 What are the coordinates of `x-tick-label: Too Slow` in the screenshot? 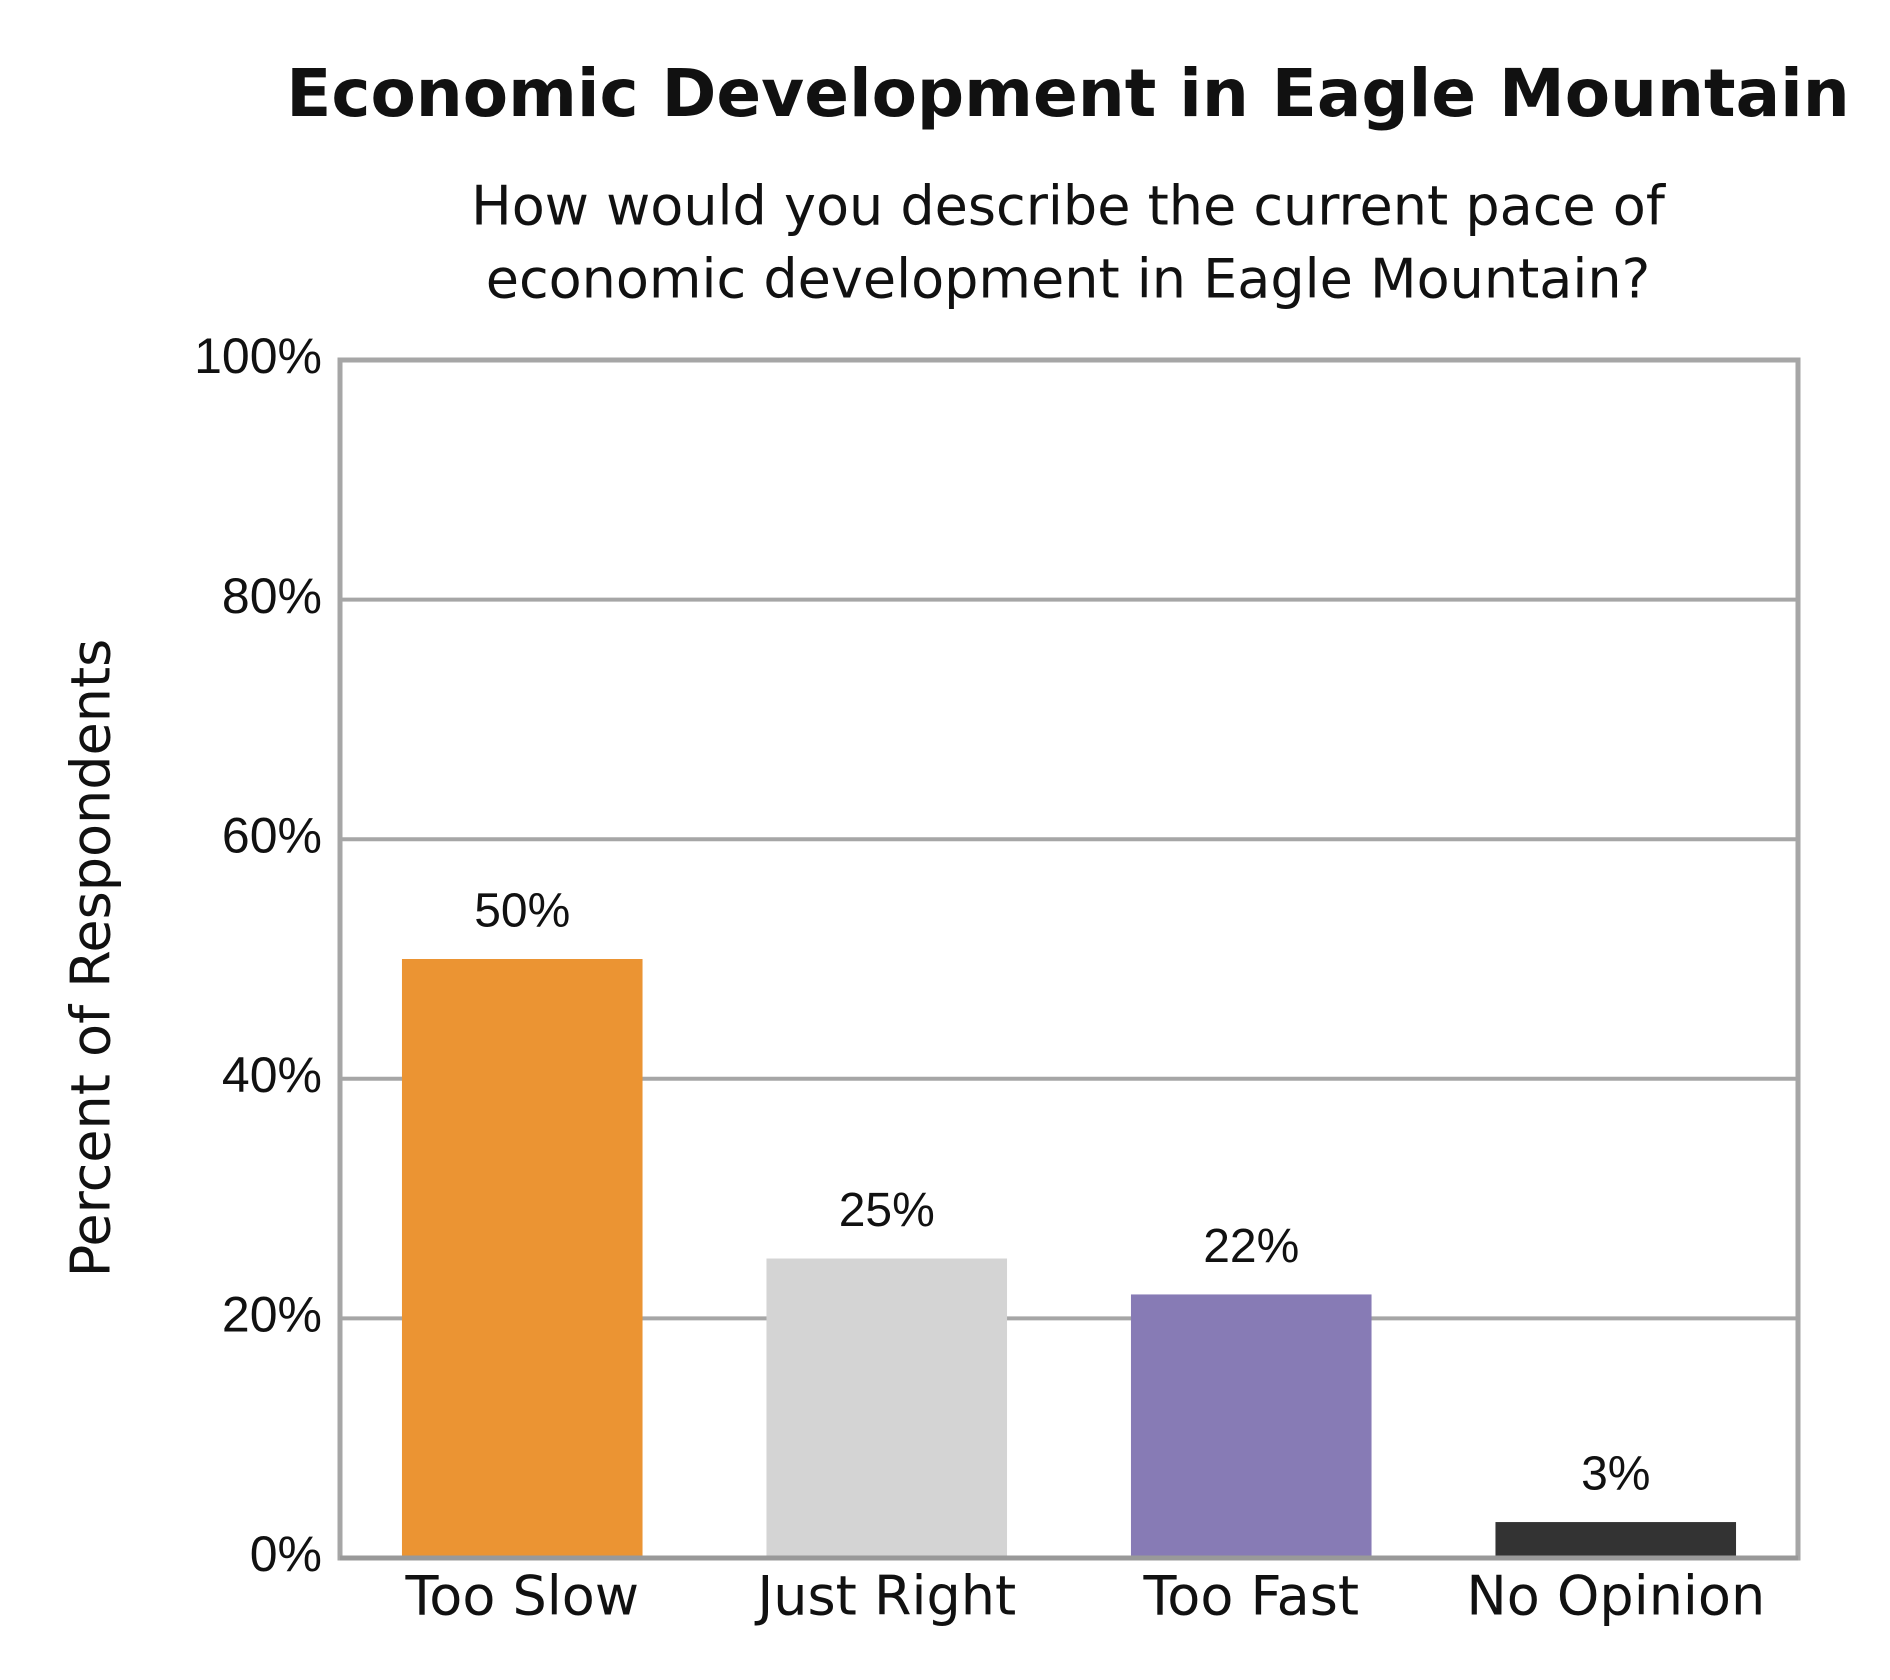 It's located at (521, 1596).